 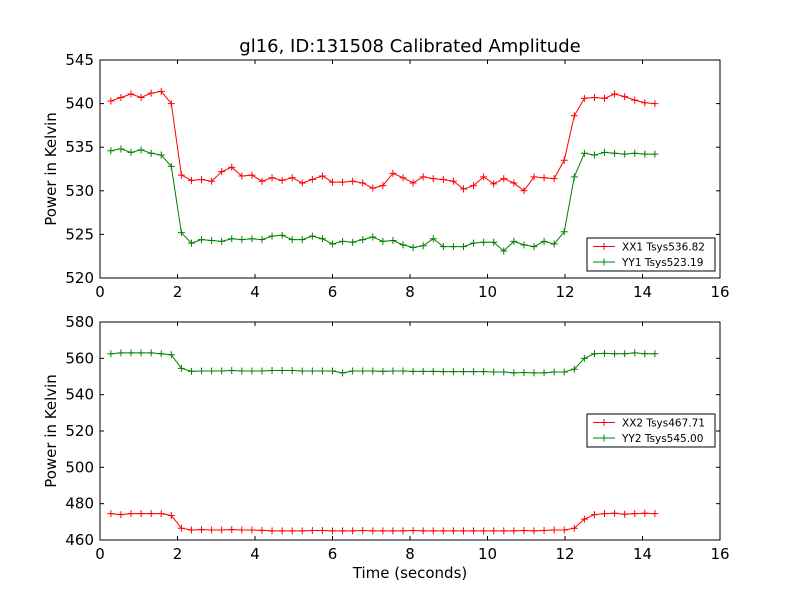 What do you see at coordinates (79, 60) in the screenshot?
I see `y-tick-label: 545` at bounding box center [79, 60].